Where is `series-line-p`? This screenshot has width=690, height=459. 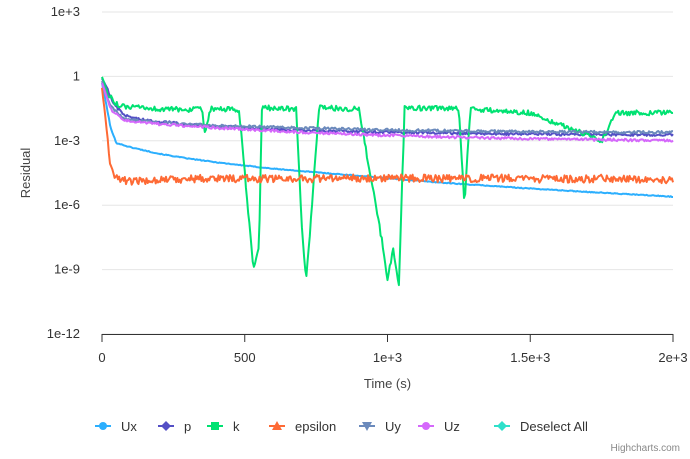 series-line-p is located at coordinates (387, 107).